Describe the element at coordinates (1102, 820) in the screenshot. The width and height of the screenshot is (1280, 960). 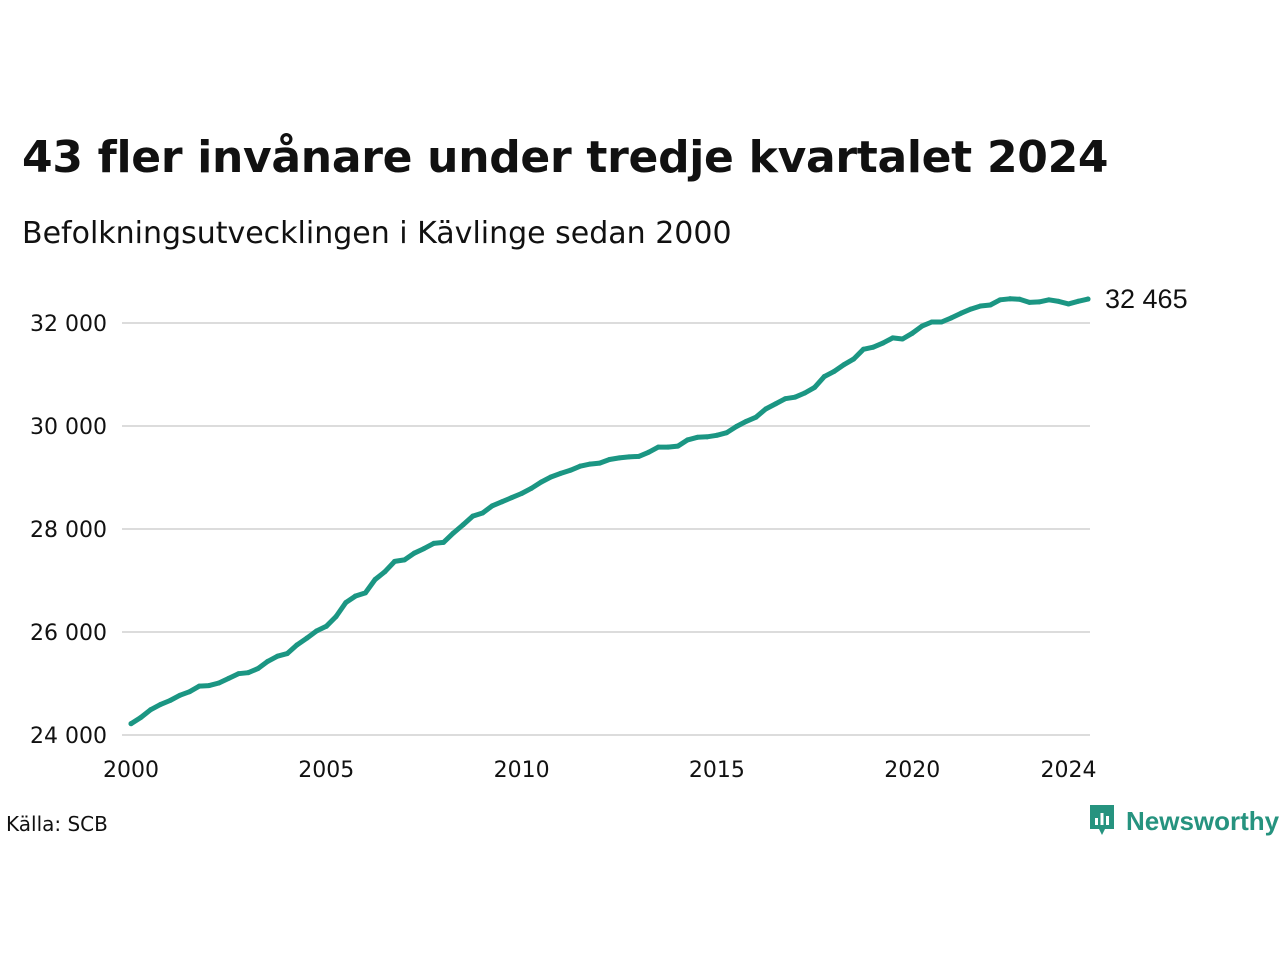
I see `newsworthy-logo-icon` at that location.